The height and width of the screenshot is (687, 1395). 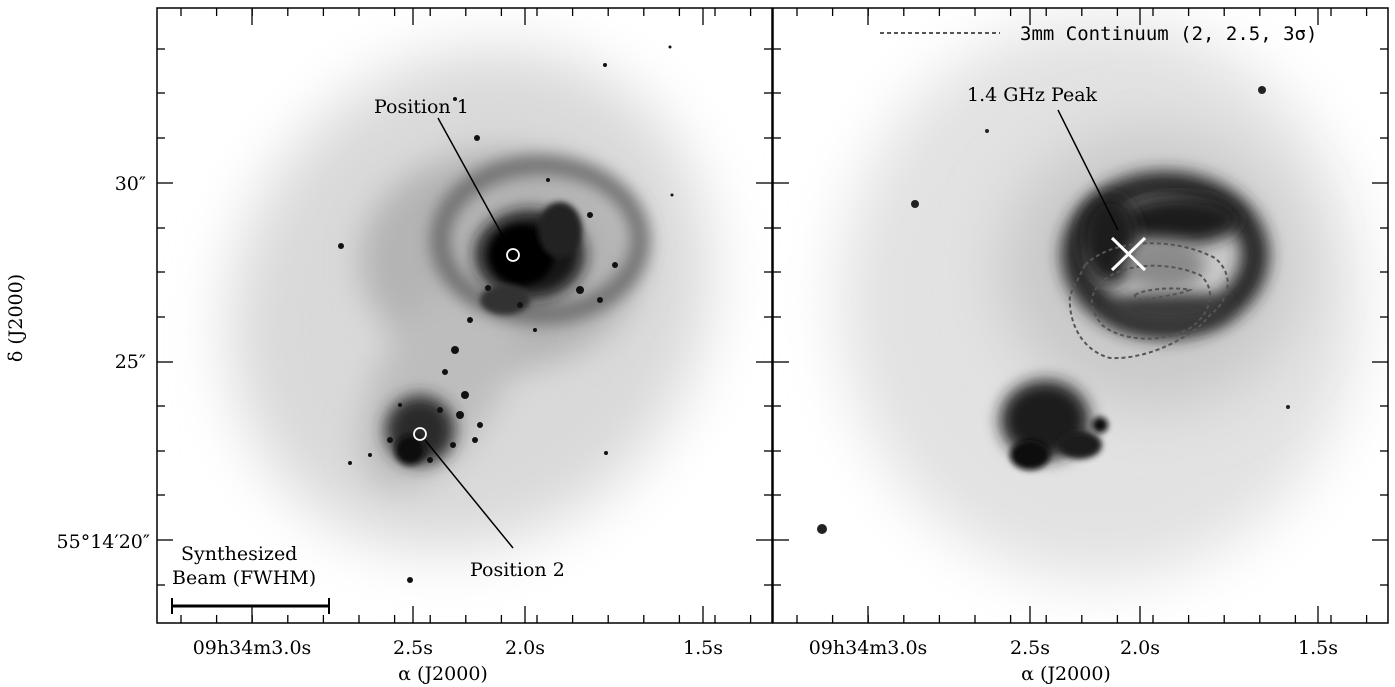 I want to click on position2-annotation: Position 2, so click(x=489, y=504).